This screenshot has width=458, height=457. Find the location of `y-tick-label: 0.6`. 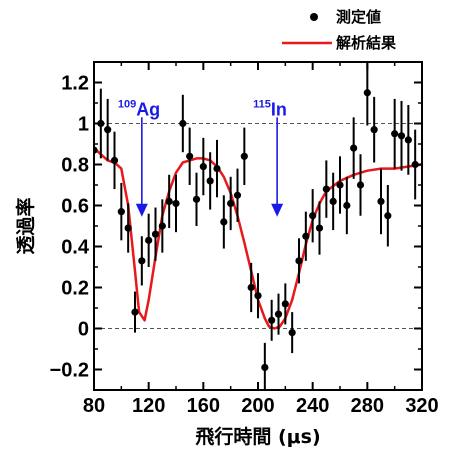

y-tick-label: 0.6 is located at coordinates (75, 207).